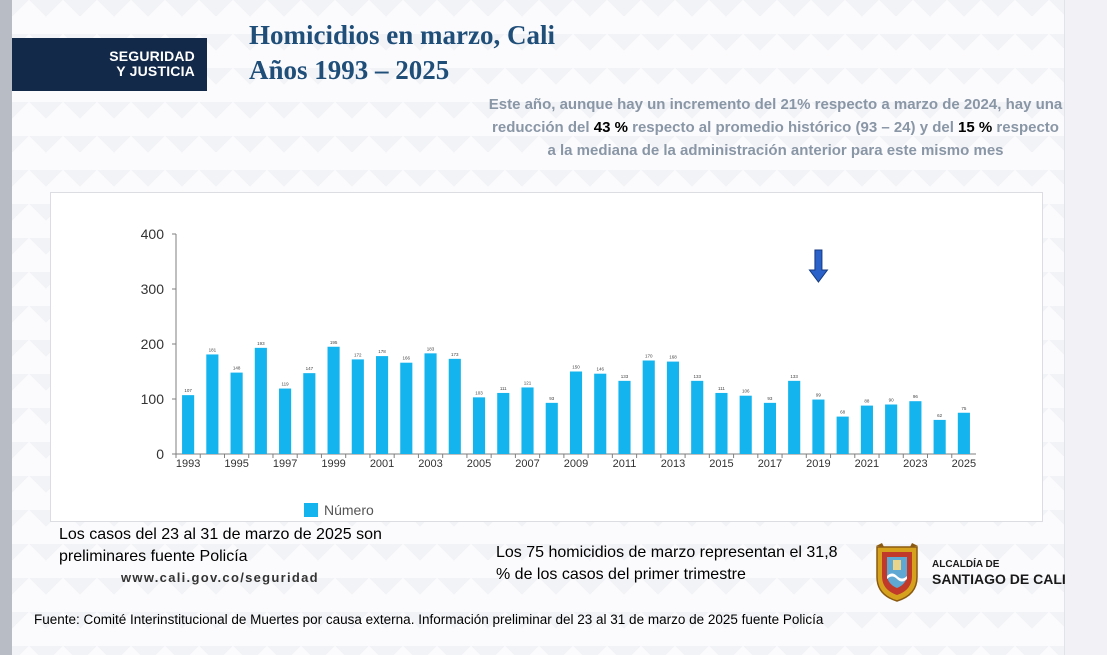 The height and width of the screenshot is (655, 1107). What do you see at coordinates (382, 464) in the screenshot?
I see `x-tick-label: 2001` at bounding box center [382, 464].